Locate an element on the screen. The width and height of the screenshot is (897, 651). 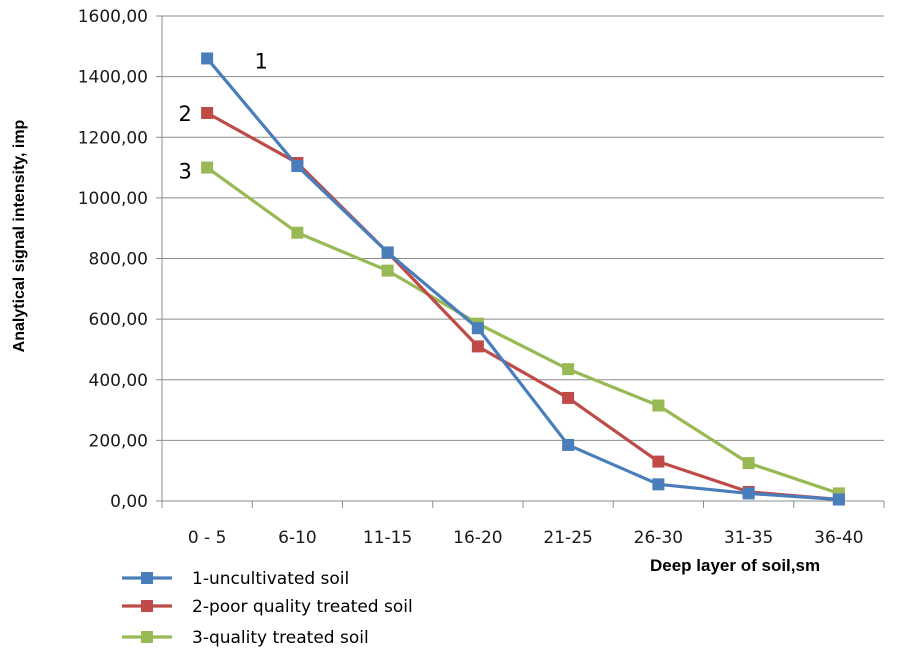
y-tick-label: 600,00 is located at coordinates (118, 320).